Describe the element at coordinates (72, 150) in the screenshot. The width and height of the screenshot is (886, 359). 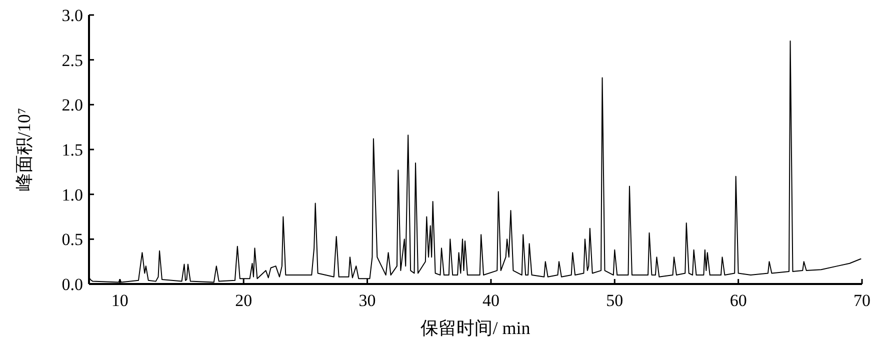
I see `y-tick-label: 1.5` at that location.